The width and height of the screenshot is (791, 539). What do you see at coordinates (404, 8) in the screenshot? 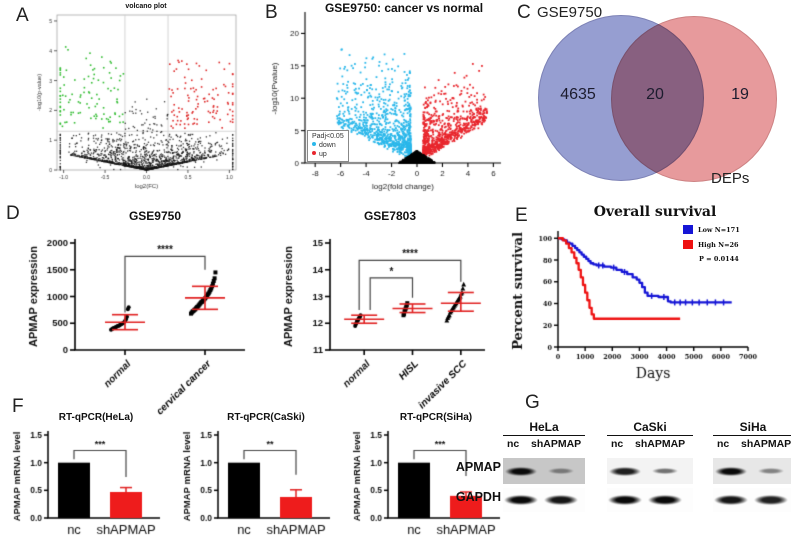
I see `panel-b-title: GSE9750: cancer vs normal` at bounding box center [404, 8].